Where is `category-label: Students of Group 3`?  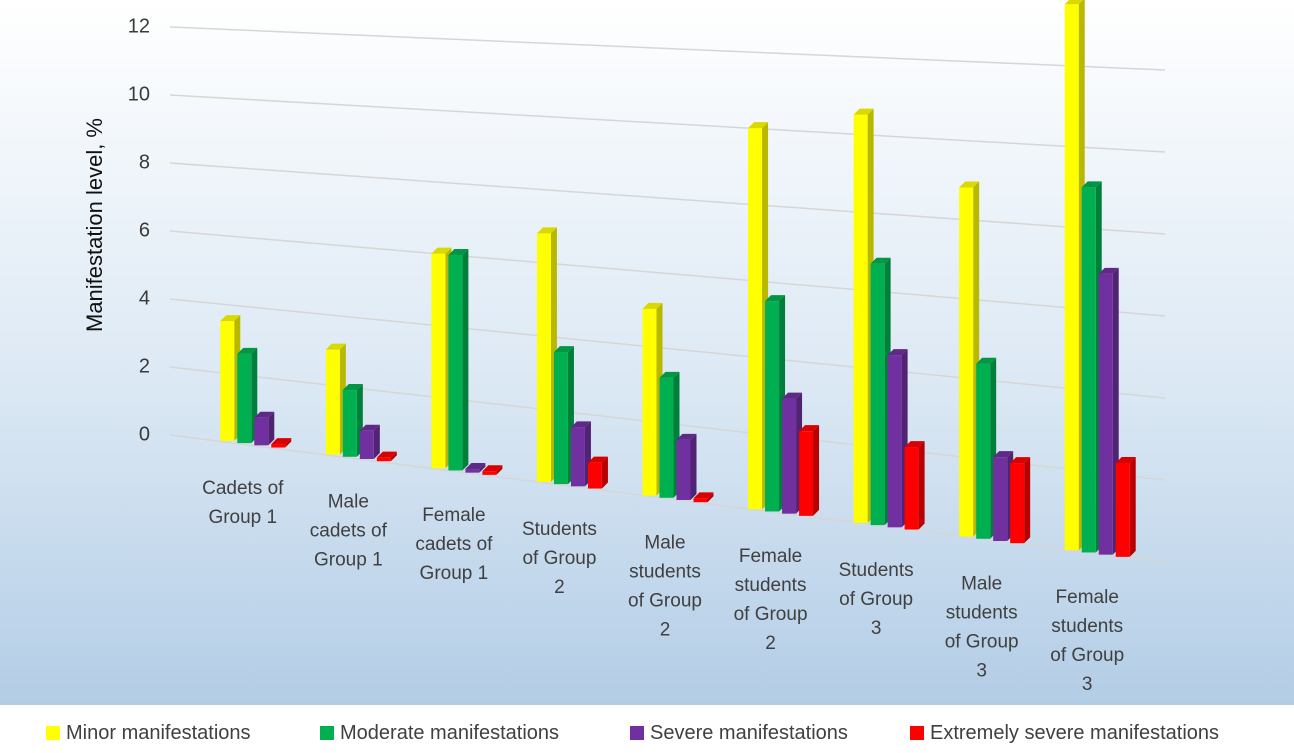 category-label: Students of Group 3 is located at coordinates (876, 599).